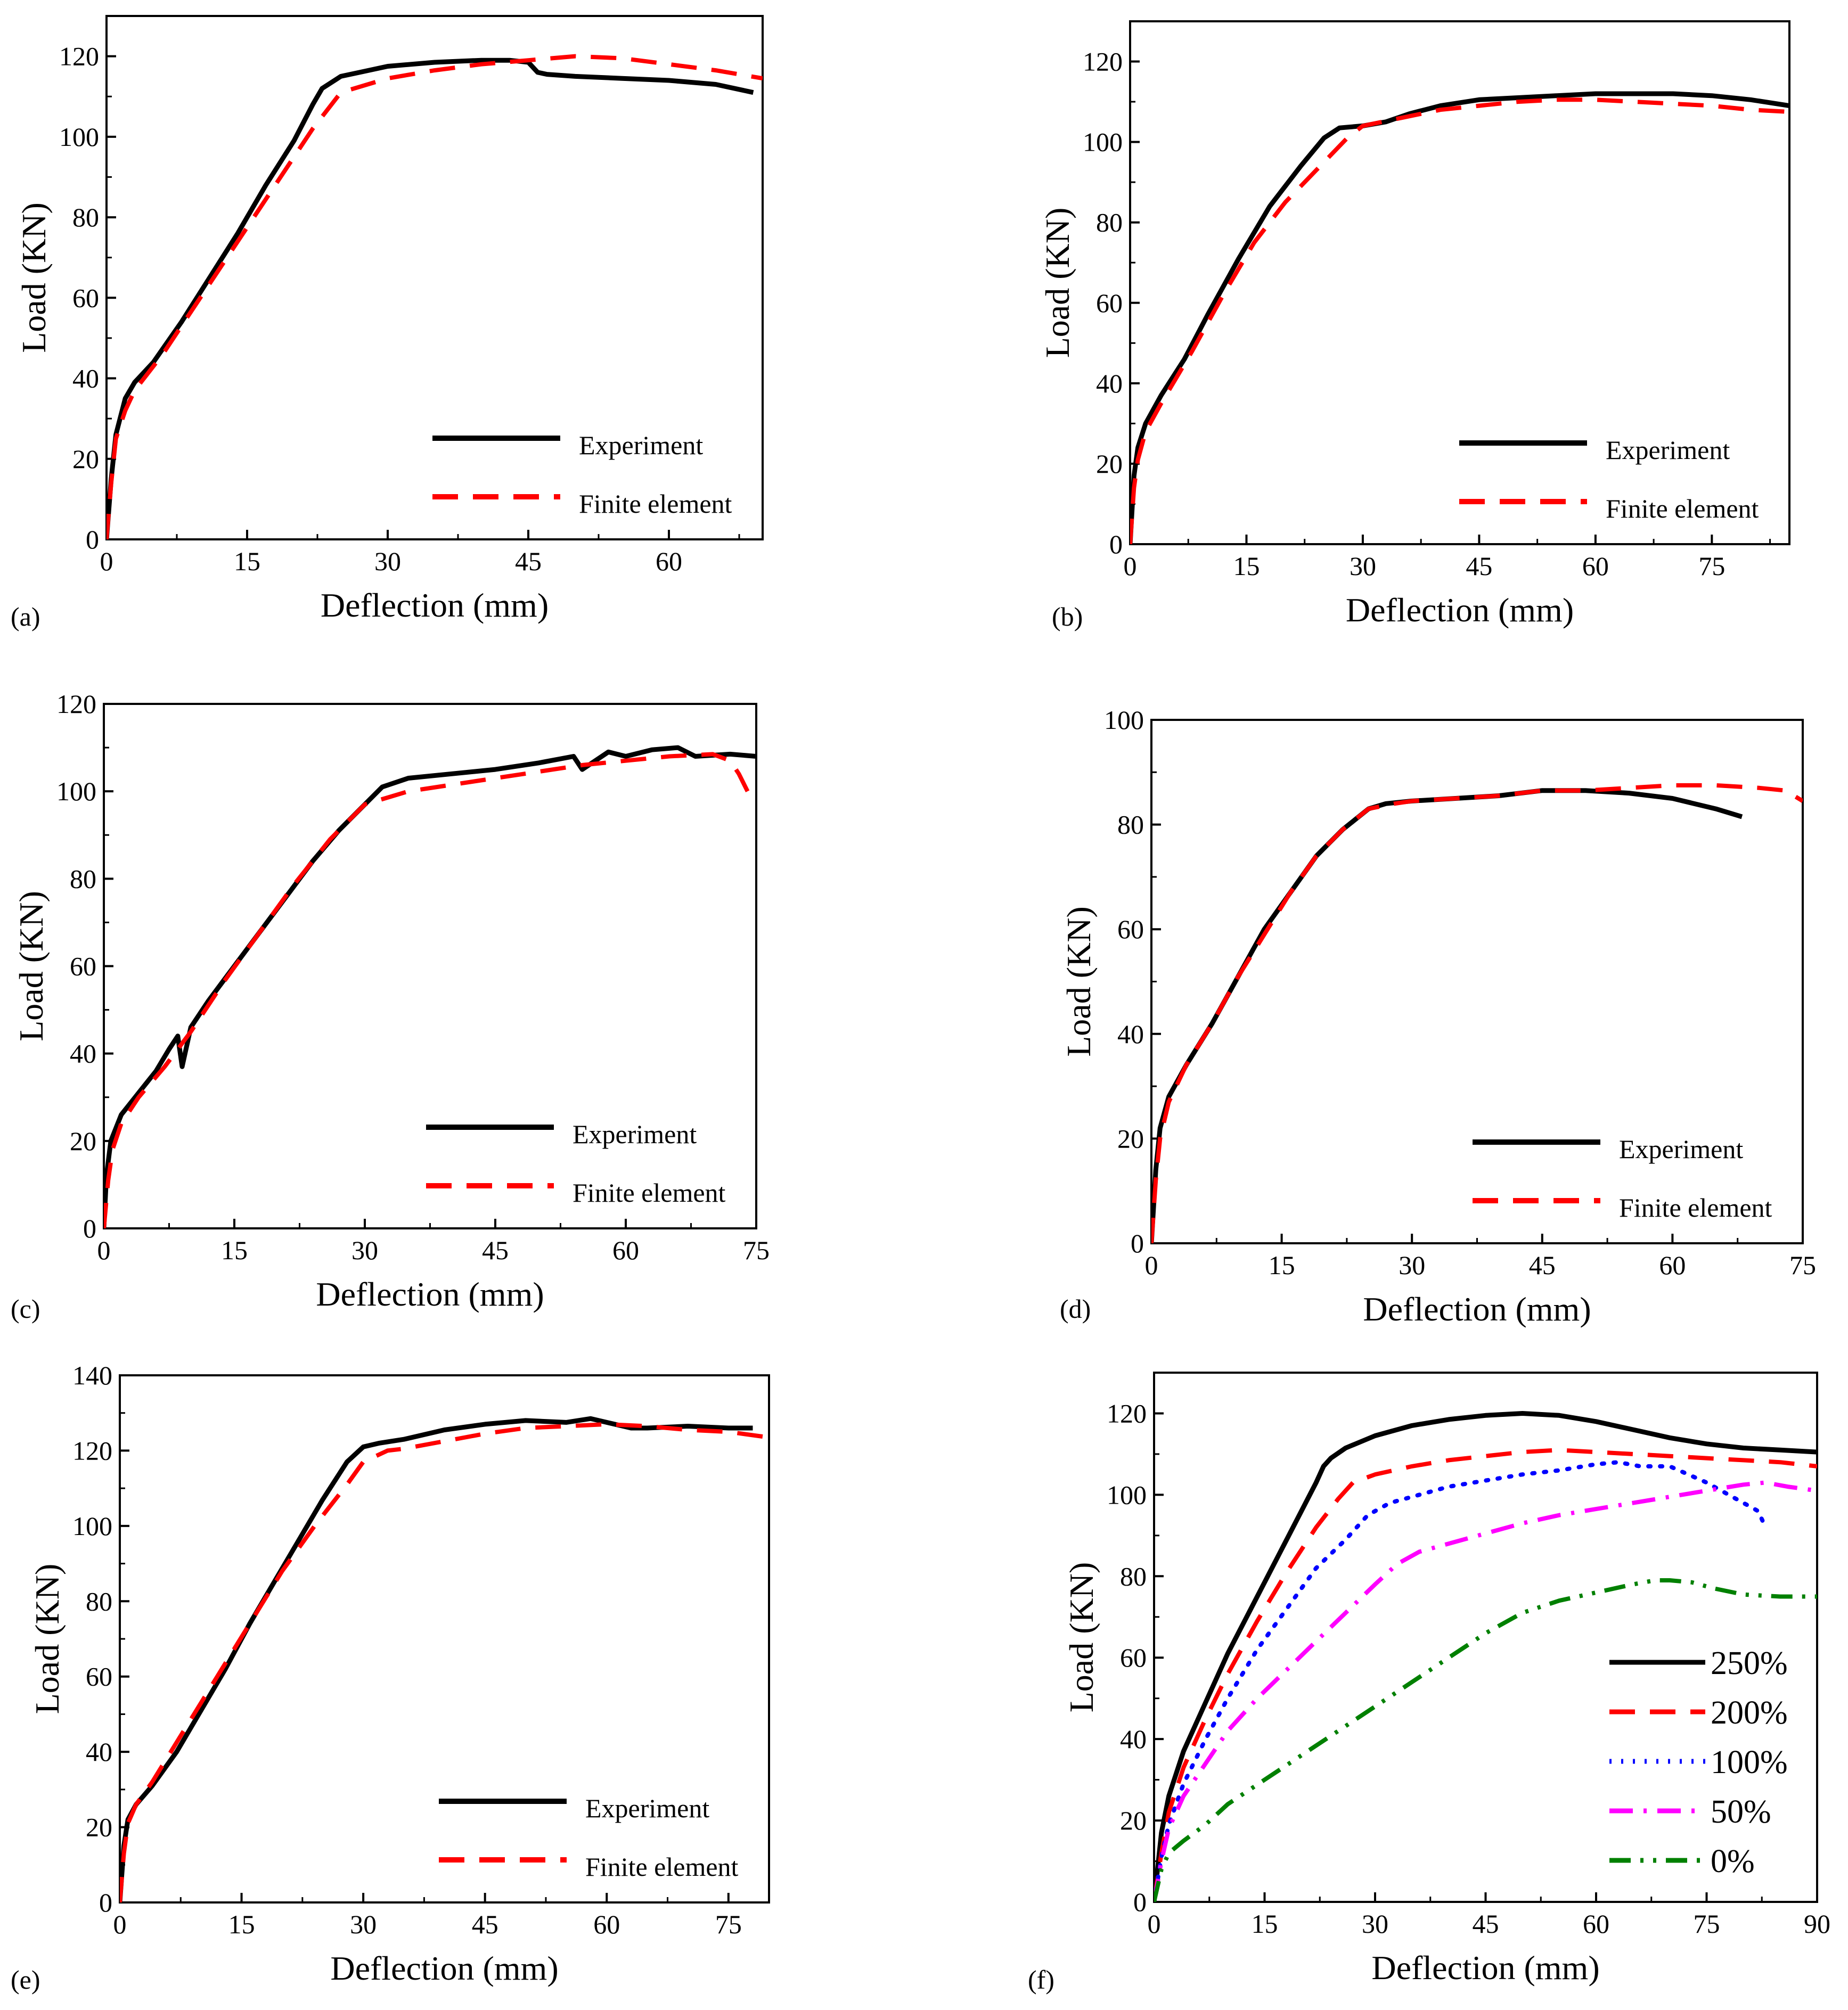  What do you see at coordinates (1459, 321) in the screenshot?
I see `series-line-finite-element` at bounding box center [1459, 321].